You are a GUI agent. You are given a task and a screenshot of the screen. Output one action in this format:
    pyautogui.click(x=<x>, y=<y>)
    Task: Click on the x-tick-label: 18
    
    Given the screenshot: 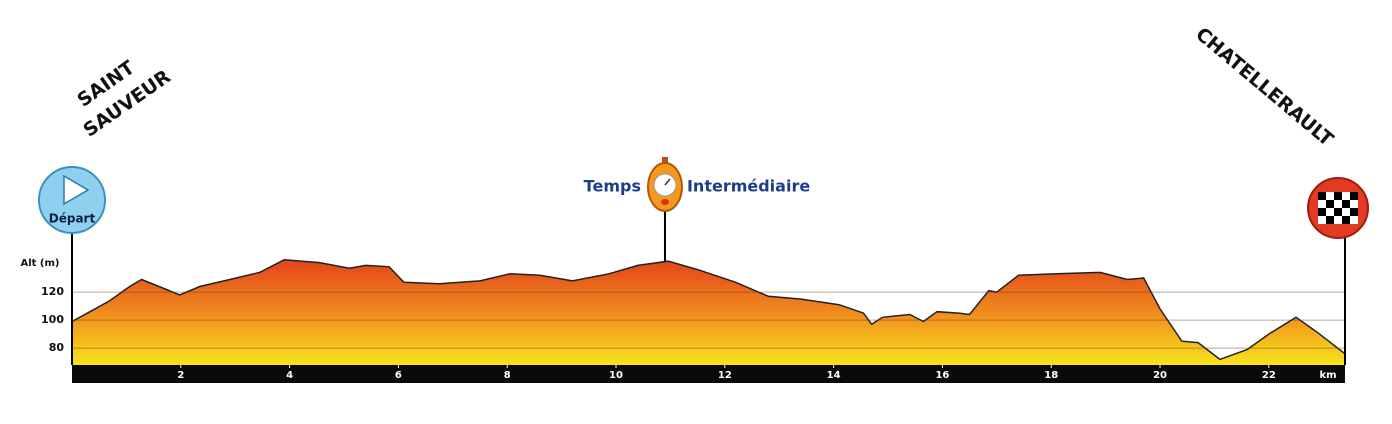 What is the action you would take?
    pyautogui.click(x=1051, y=375)
    